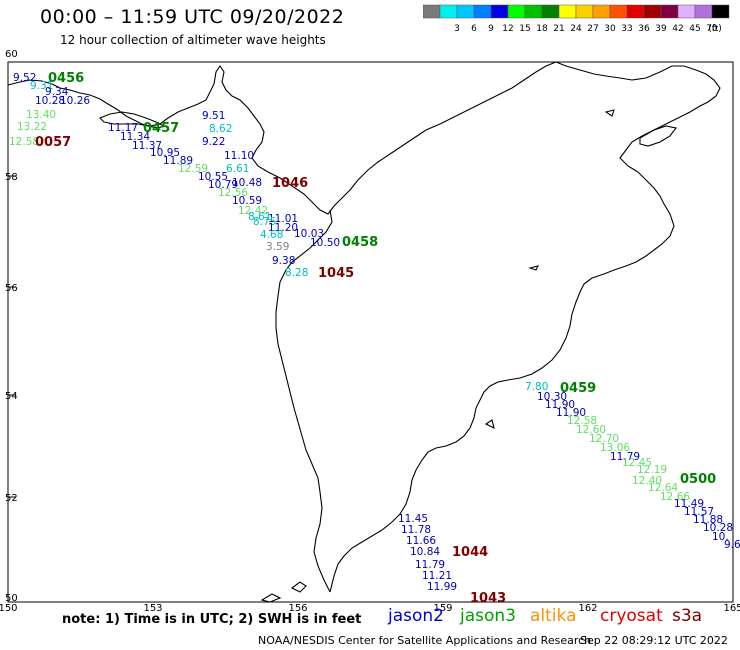  I want to click on scale-unit-label: (ft), so click(715, 29).